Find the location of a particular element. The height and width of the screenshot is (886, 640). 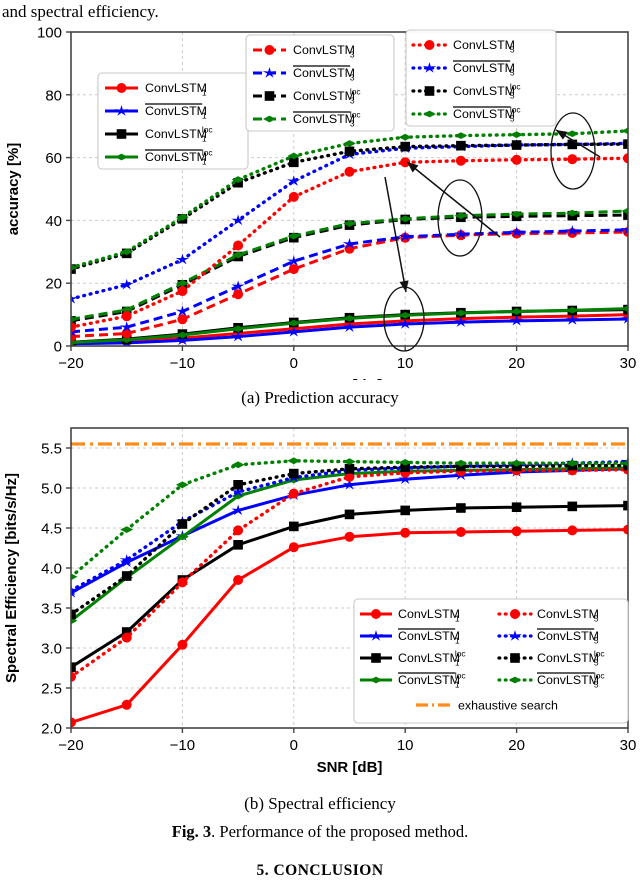

legend-label: exhaustive search is located at coordinates (508, 705).